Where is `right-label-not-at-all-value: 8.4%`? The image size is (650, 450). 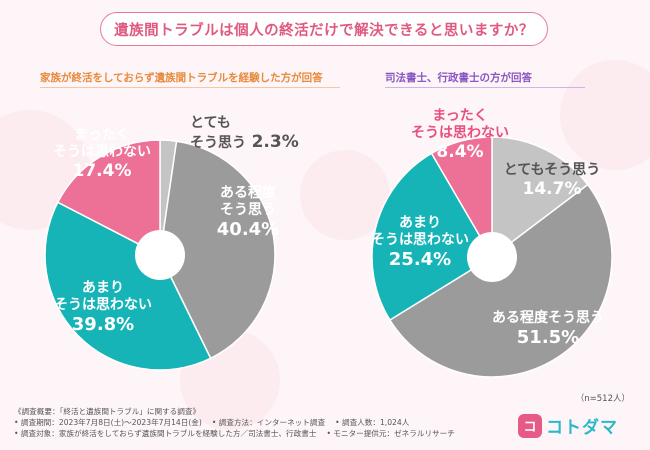
right-label-not-at-all-value: 8.4% is located at coordinates (460, 151).